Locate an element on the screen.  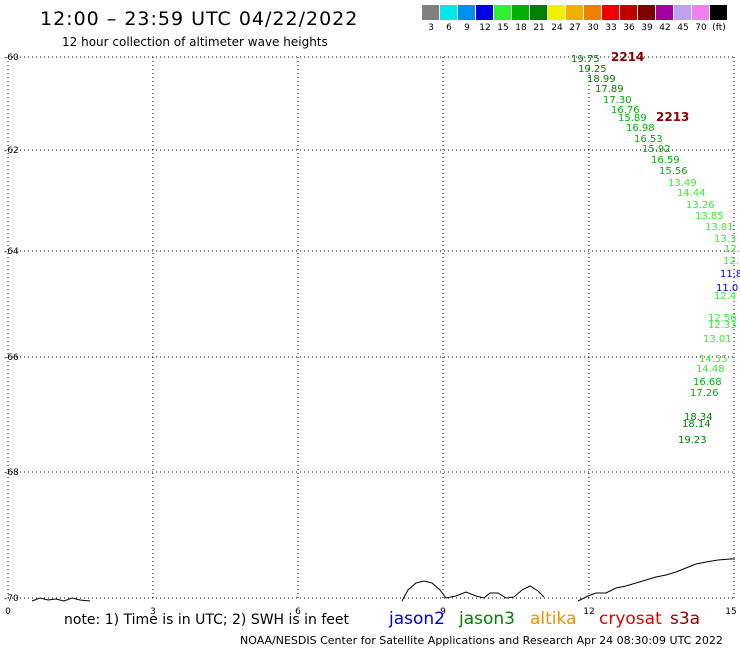
satellite-jason2: jason2 is located at coordinates (417, 619).